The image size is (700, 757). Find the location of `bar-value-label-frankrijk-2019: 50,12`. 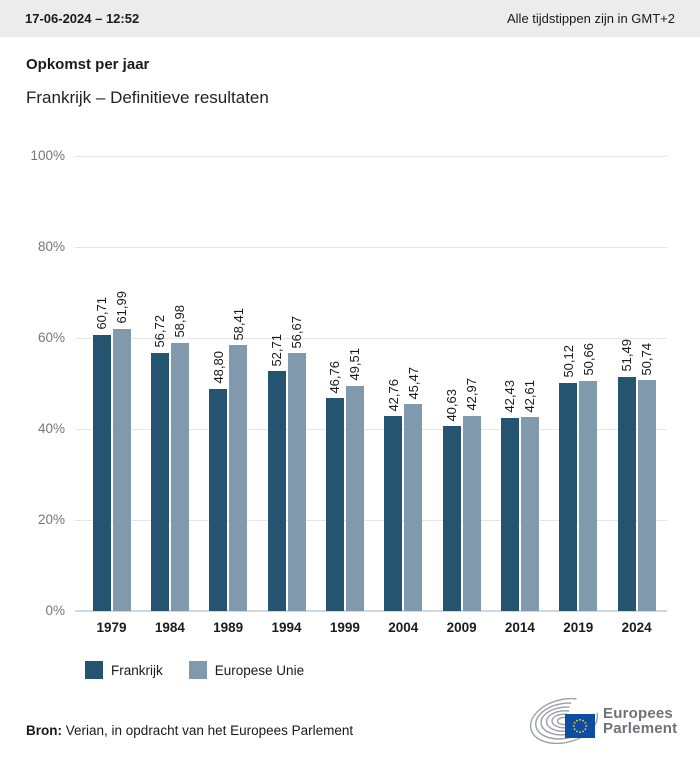

bar-value-label-frankrijk-2019: 50,12 is located at coordinates (568, 361).